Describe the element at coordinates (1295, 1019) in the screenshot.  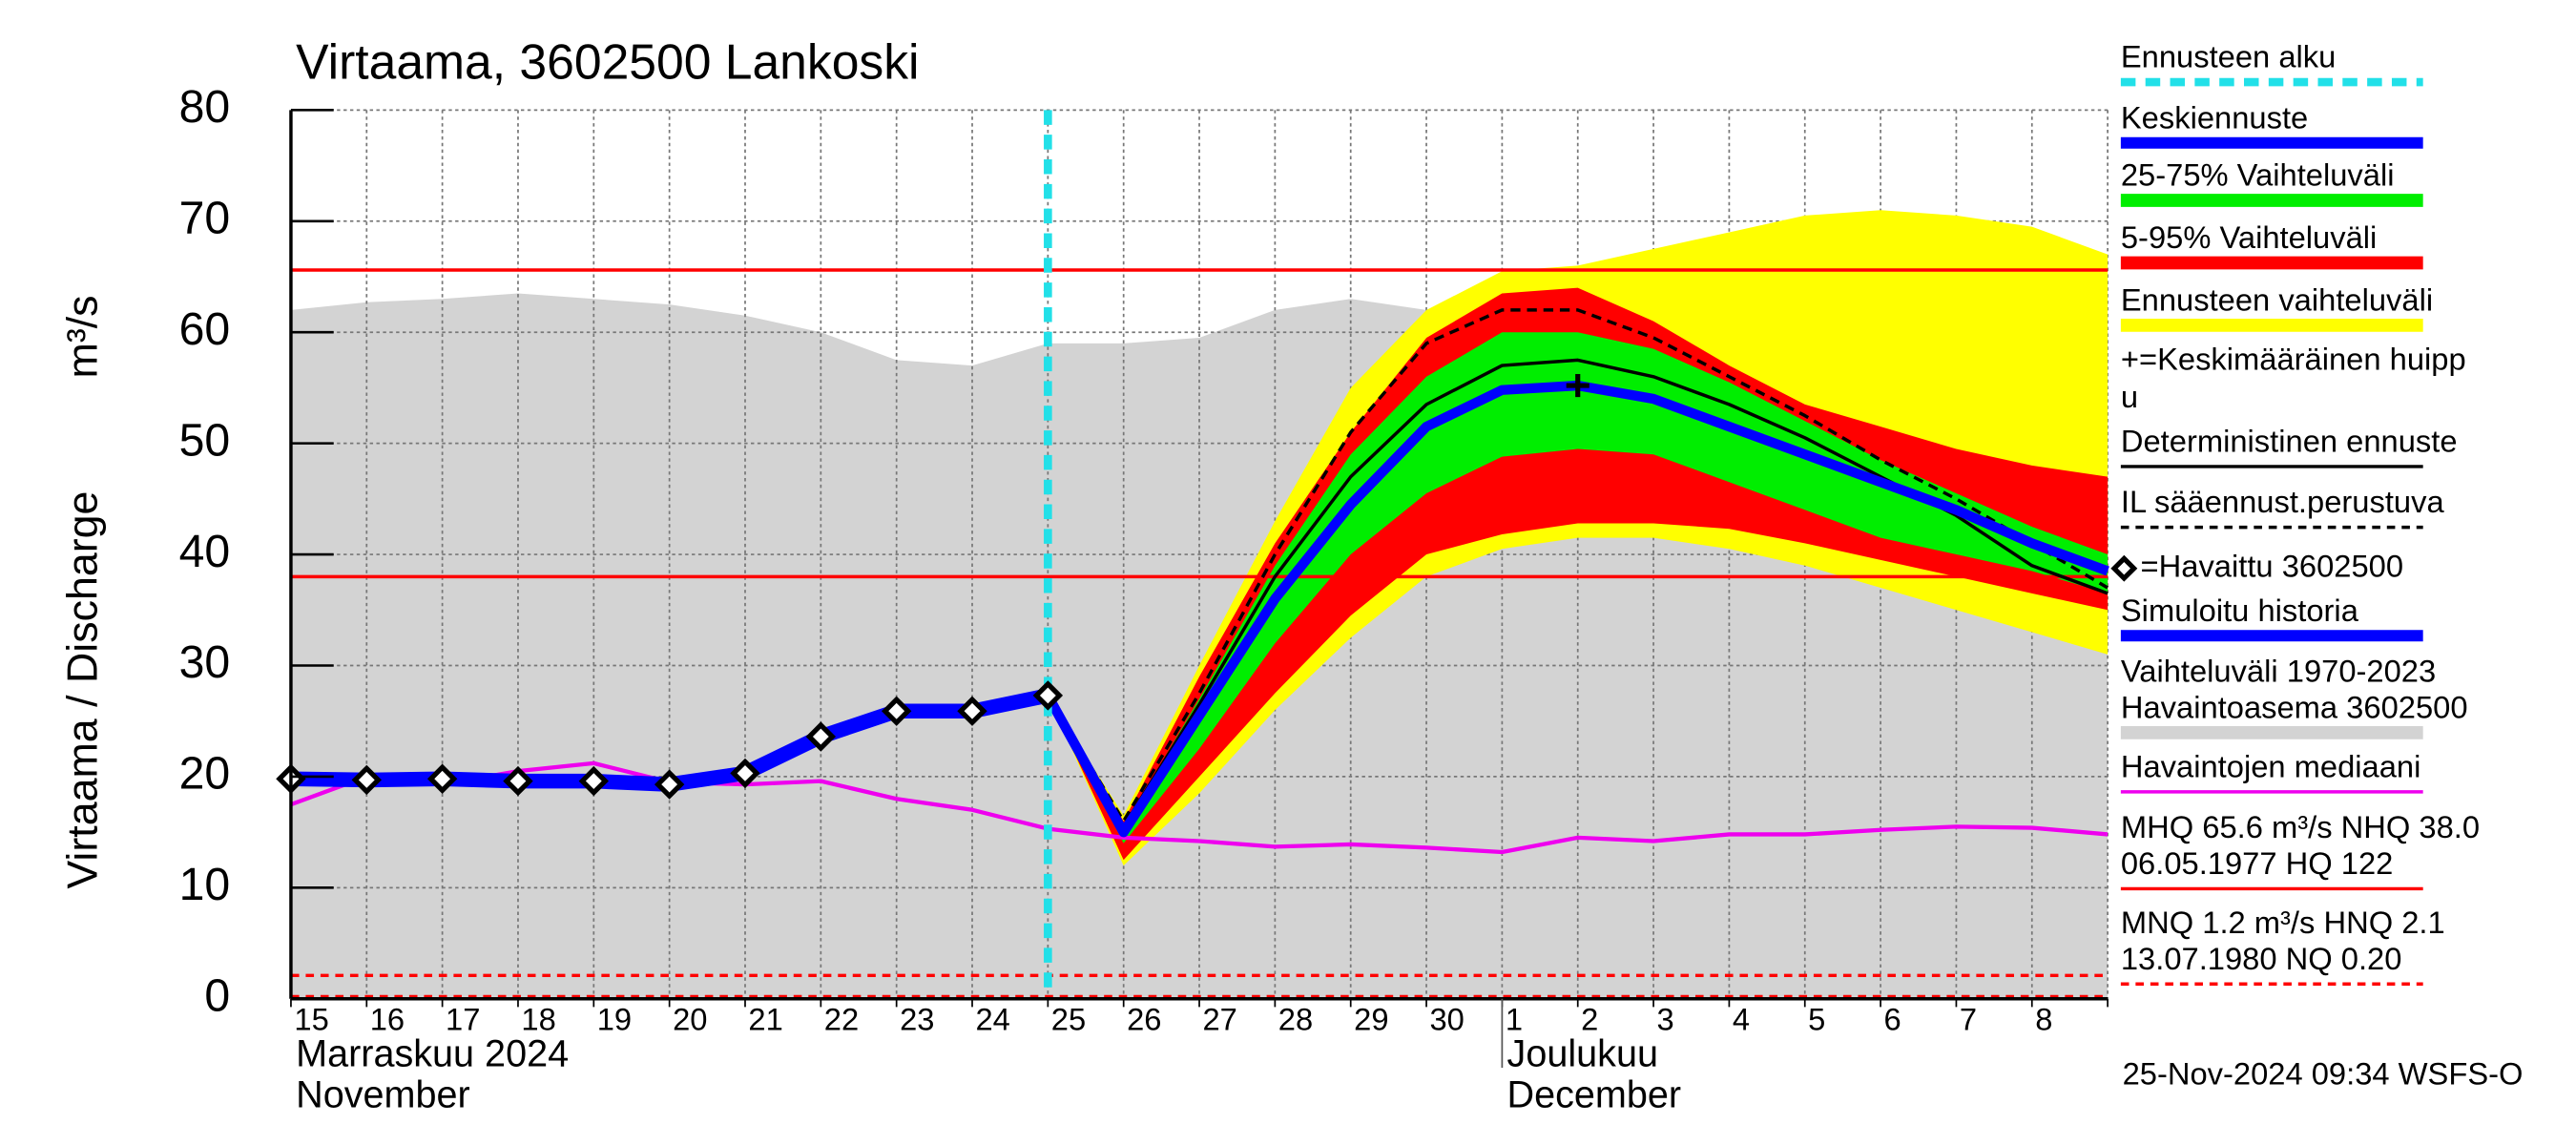
I see `x-tick-label: 28` at that location.